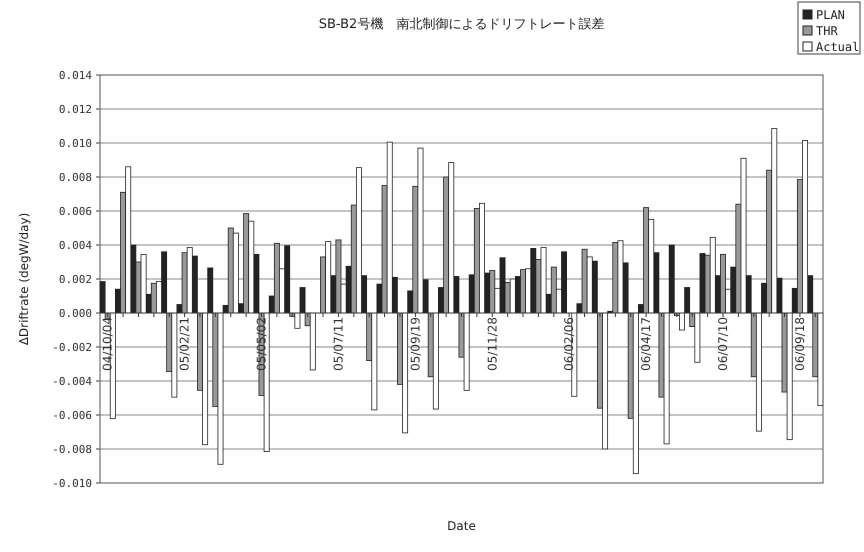 This screenshot has height=552, width=864. Describe the element at coordinates (461, 526) in the screenshot. I see `x-axis-title: Date` at that location.